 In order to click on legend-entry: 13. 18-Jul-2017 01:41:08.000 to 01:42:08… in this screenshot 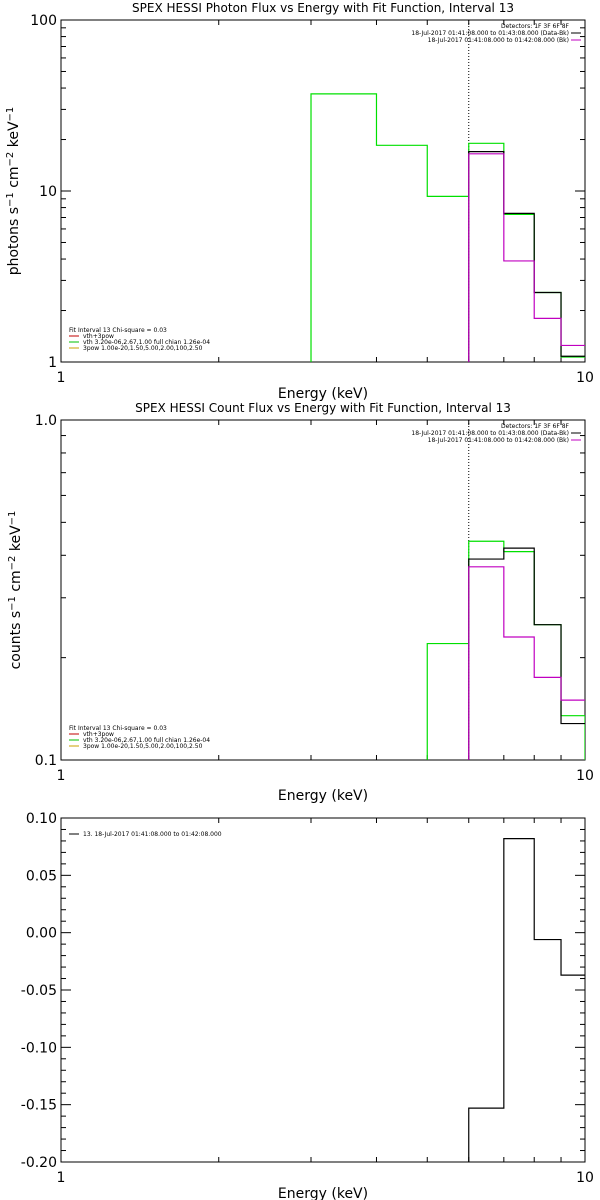, I will do `click(152, 834)`.